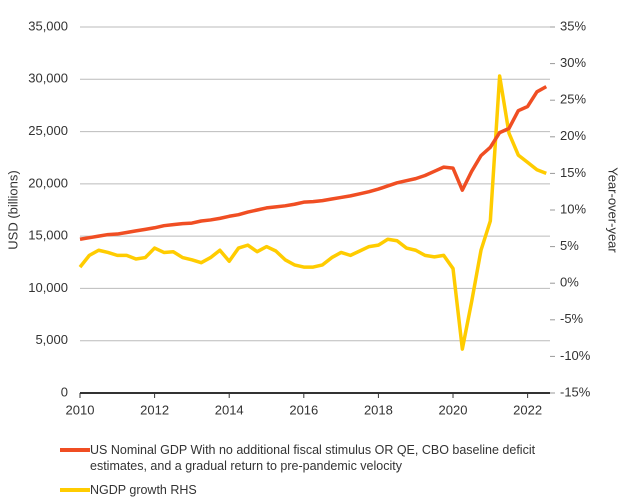 The width and height of the screenshot is (637, 503). Describe the element at coordinates (320, 490) in the screenshot. I see `legend-item: NGDP growth RHS` at that location.